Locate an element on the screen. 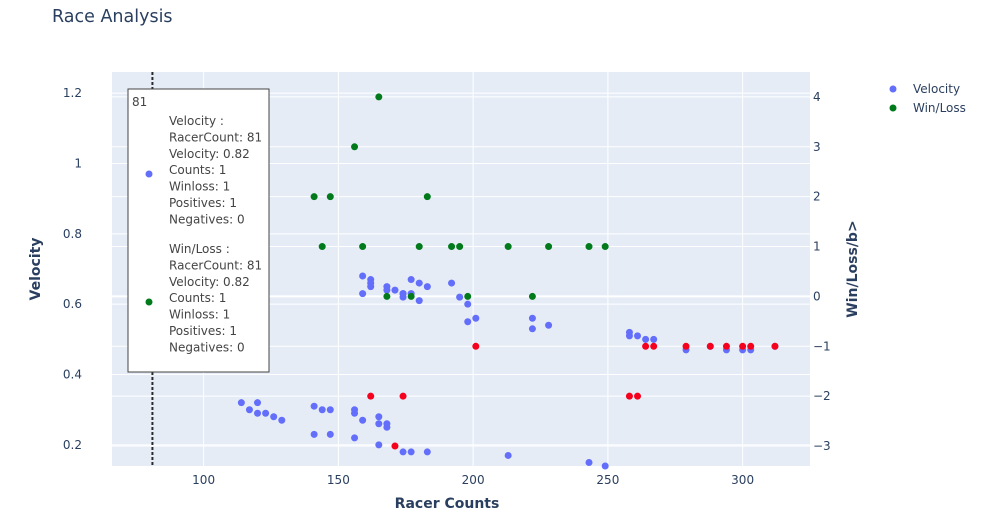 The image size is (981, 526). y2-tick-label: 3 is located at coordinates (817, 147).